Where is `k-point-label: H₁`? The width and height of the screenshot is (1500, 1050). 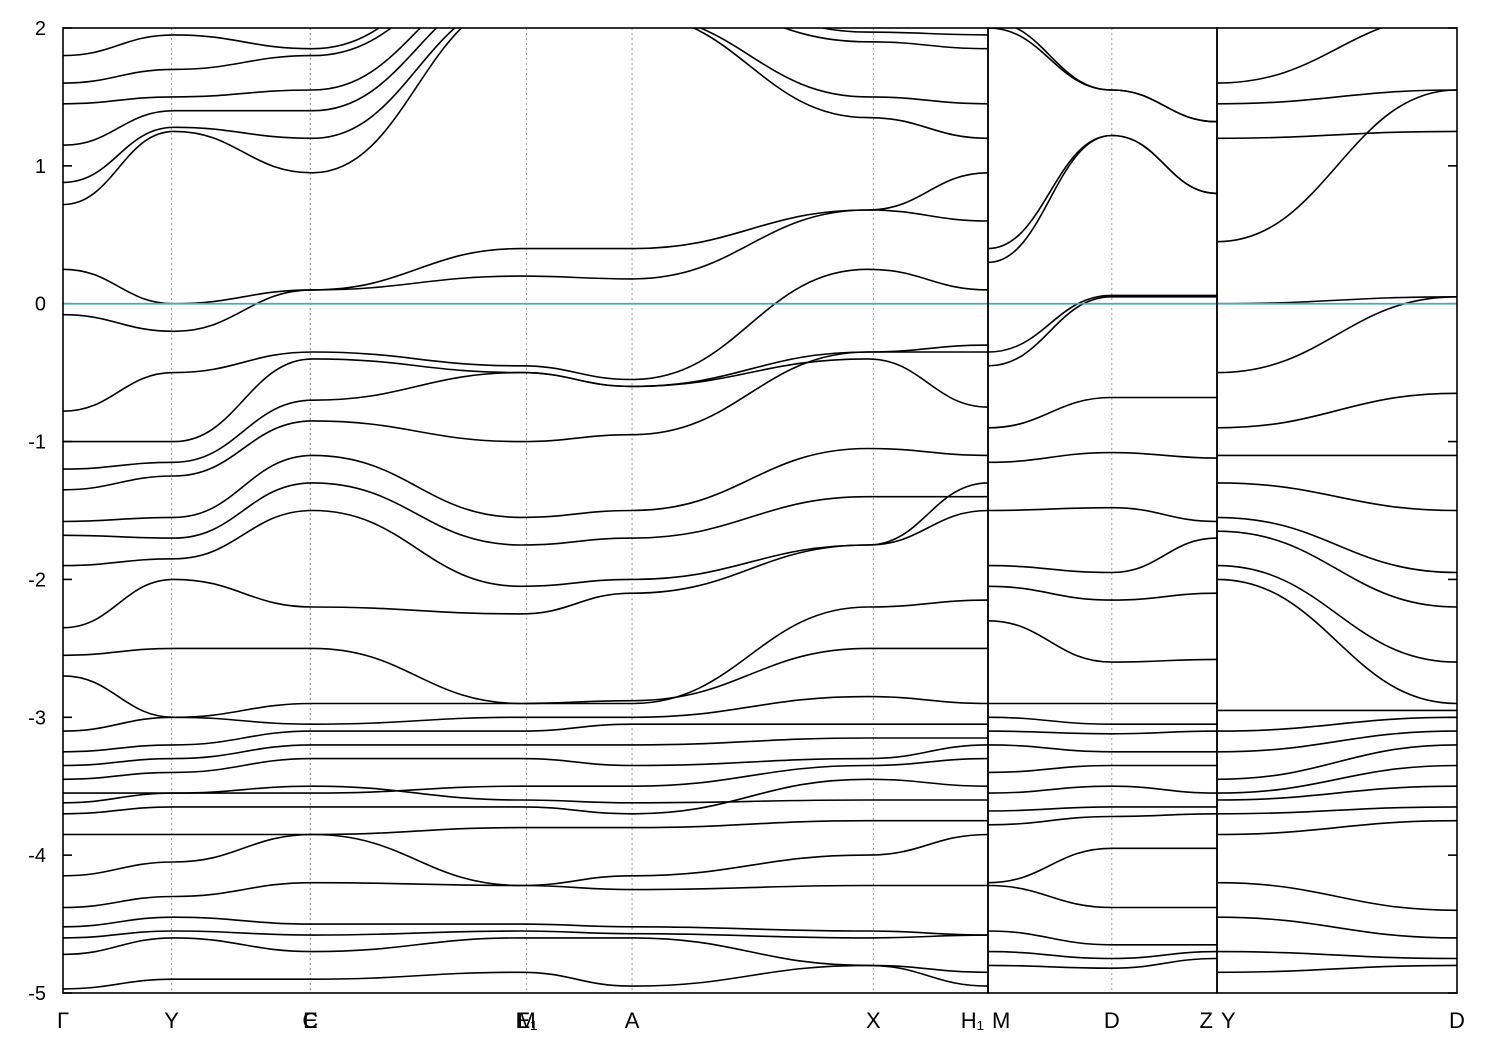
k-point-label: H₁ is located at coordinates (972, 1020).